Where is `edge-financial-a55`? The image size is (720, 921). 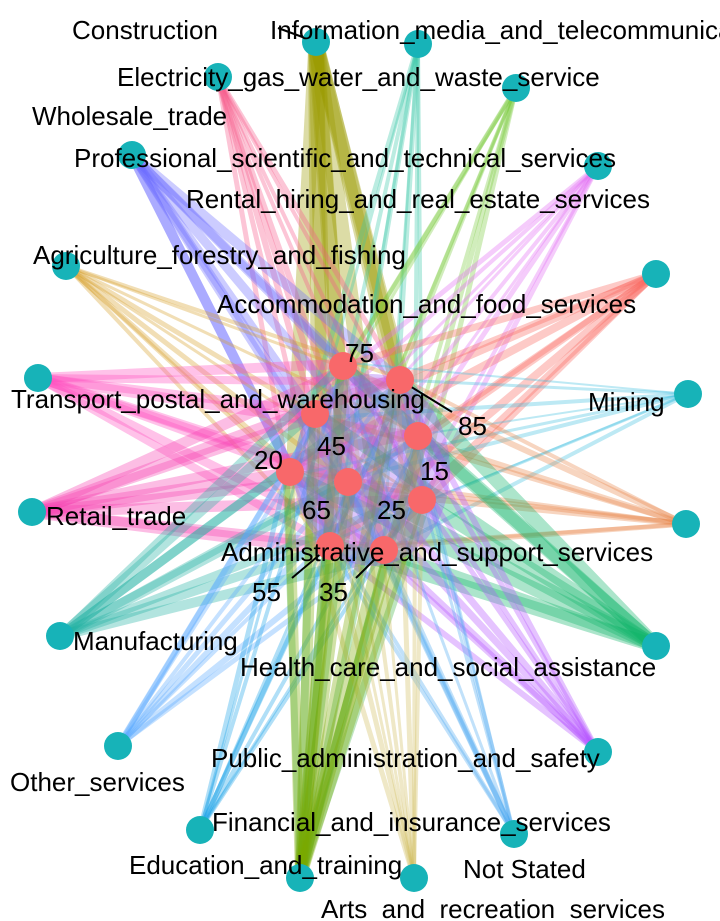 edge-financial-a55 is located at coordinates (265, 688).